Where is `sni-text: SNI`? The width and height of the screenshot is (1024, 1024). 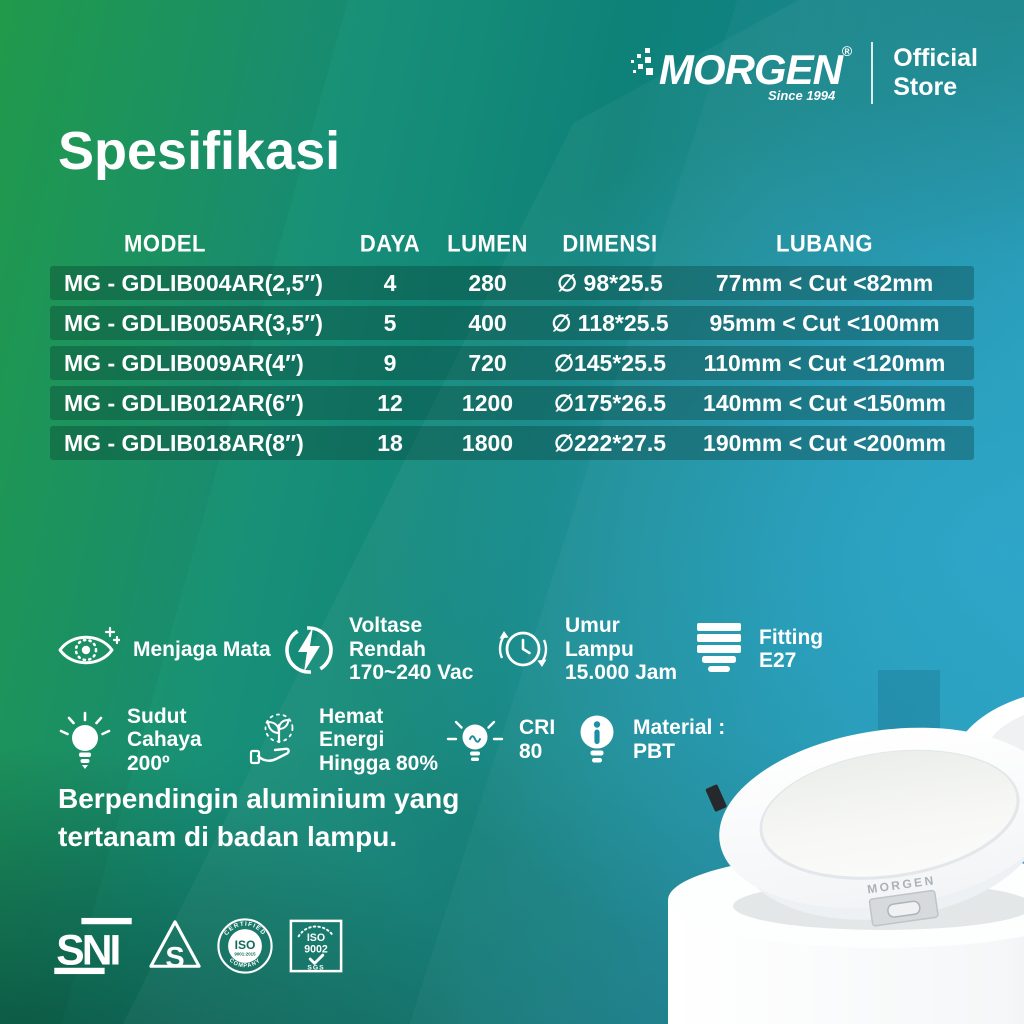
sni-text: SNI is located at coordinates (87, 950).